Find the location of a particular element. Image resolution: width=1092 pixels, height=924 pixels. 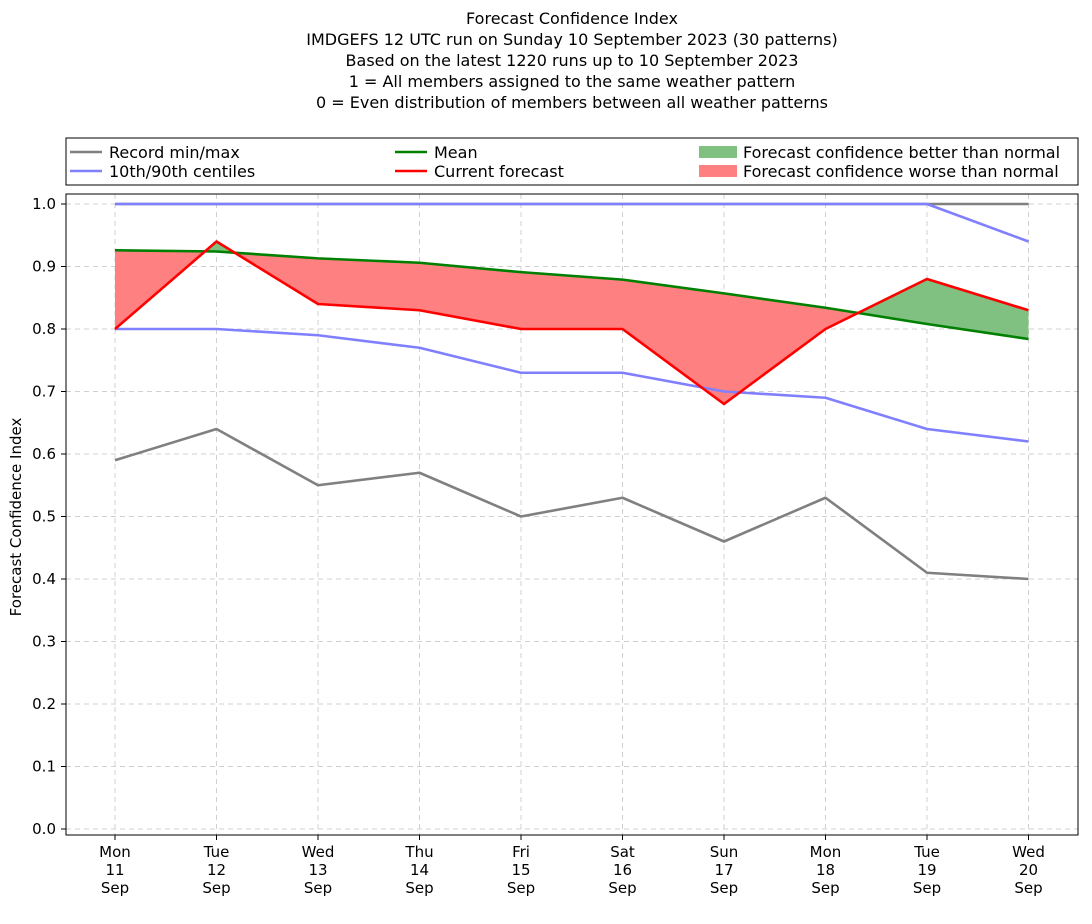

x-tick-label: 17 is located at coordinates (723, 870).